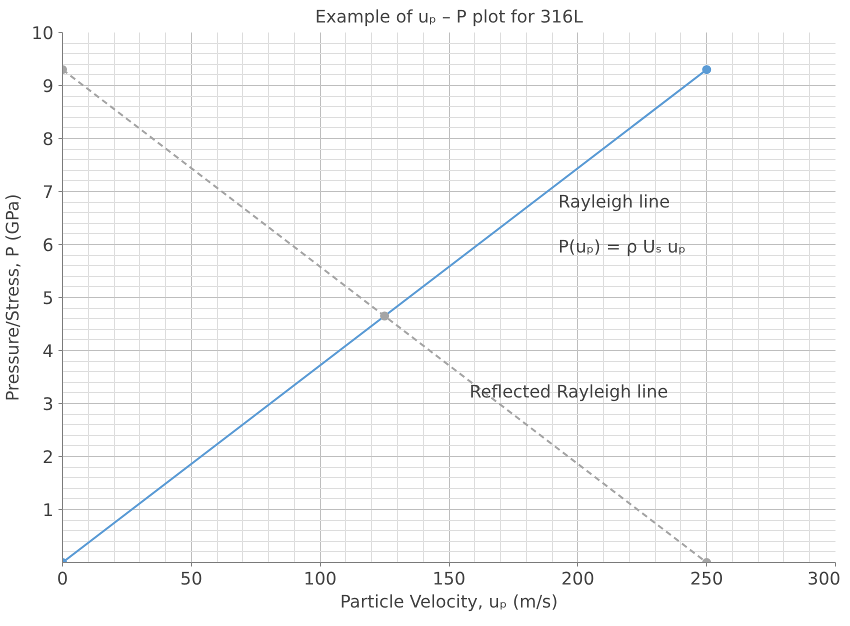  What do you see at coordinates (48, 246) in the screenshot?
I see `y-tick-label: 6` at bounding box center [48, 246].